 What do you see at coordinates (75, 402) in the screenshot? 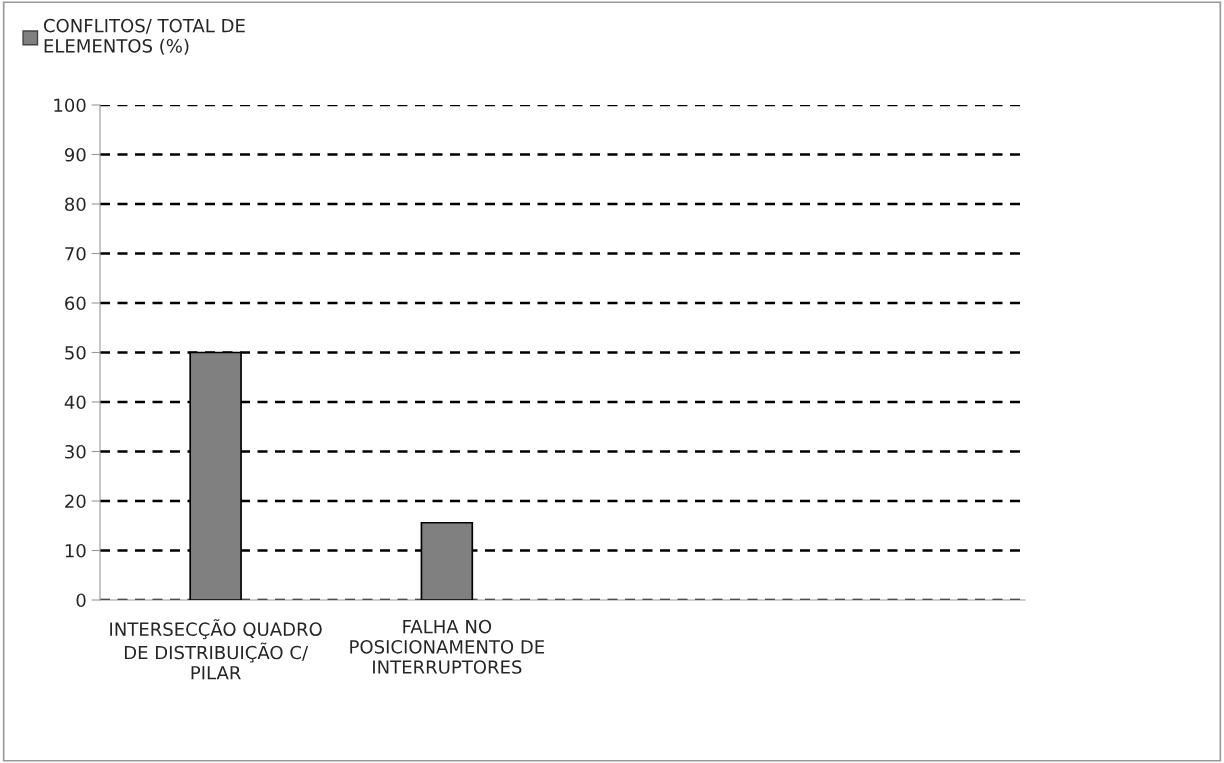
I see `y-tick-label: 40` at bounding box center [75, 402].